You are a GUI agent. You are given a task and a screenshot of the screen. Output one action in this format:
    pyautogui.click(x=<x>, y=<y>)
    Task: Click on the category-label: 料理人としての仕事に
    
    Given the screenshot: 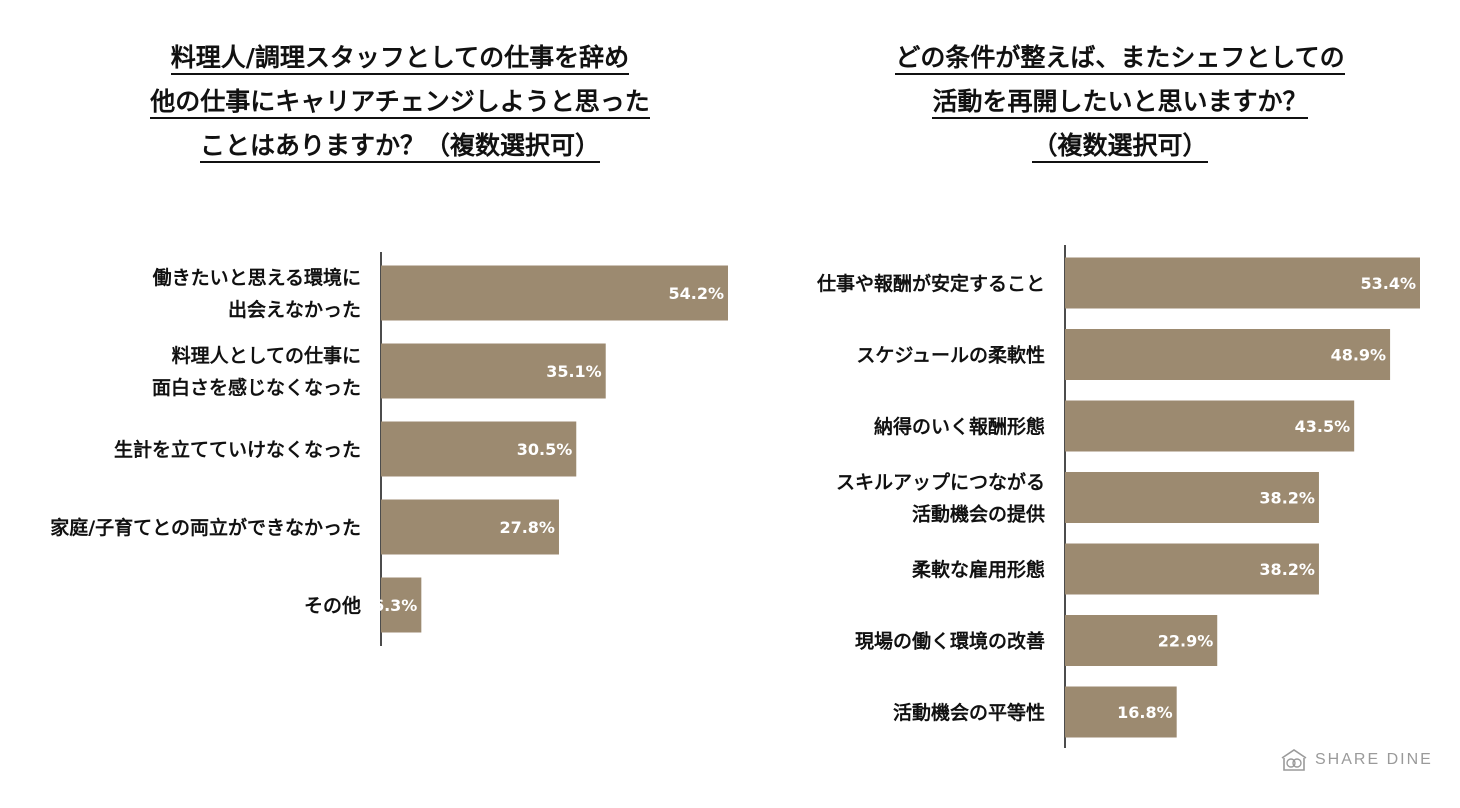 What is the action you would take?
    pyautogui.click(x=266, y=355)
    